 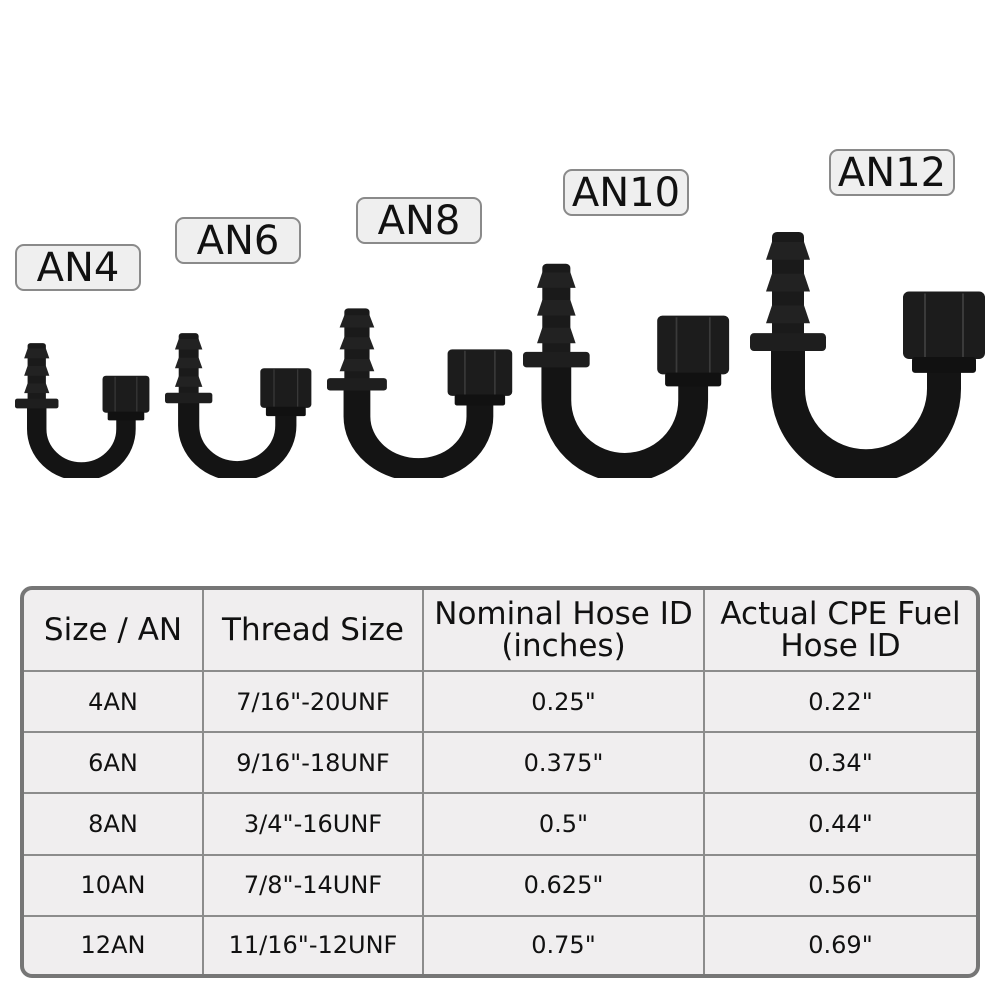 I want to click on label-an4: AN4, so click(x=78, y=267).